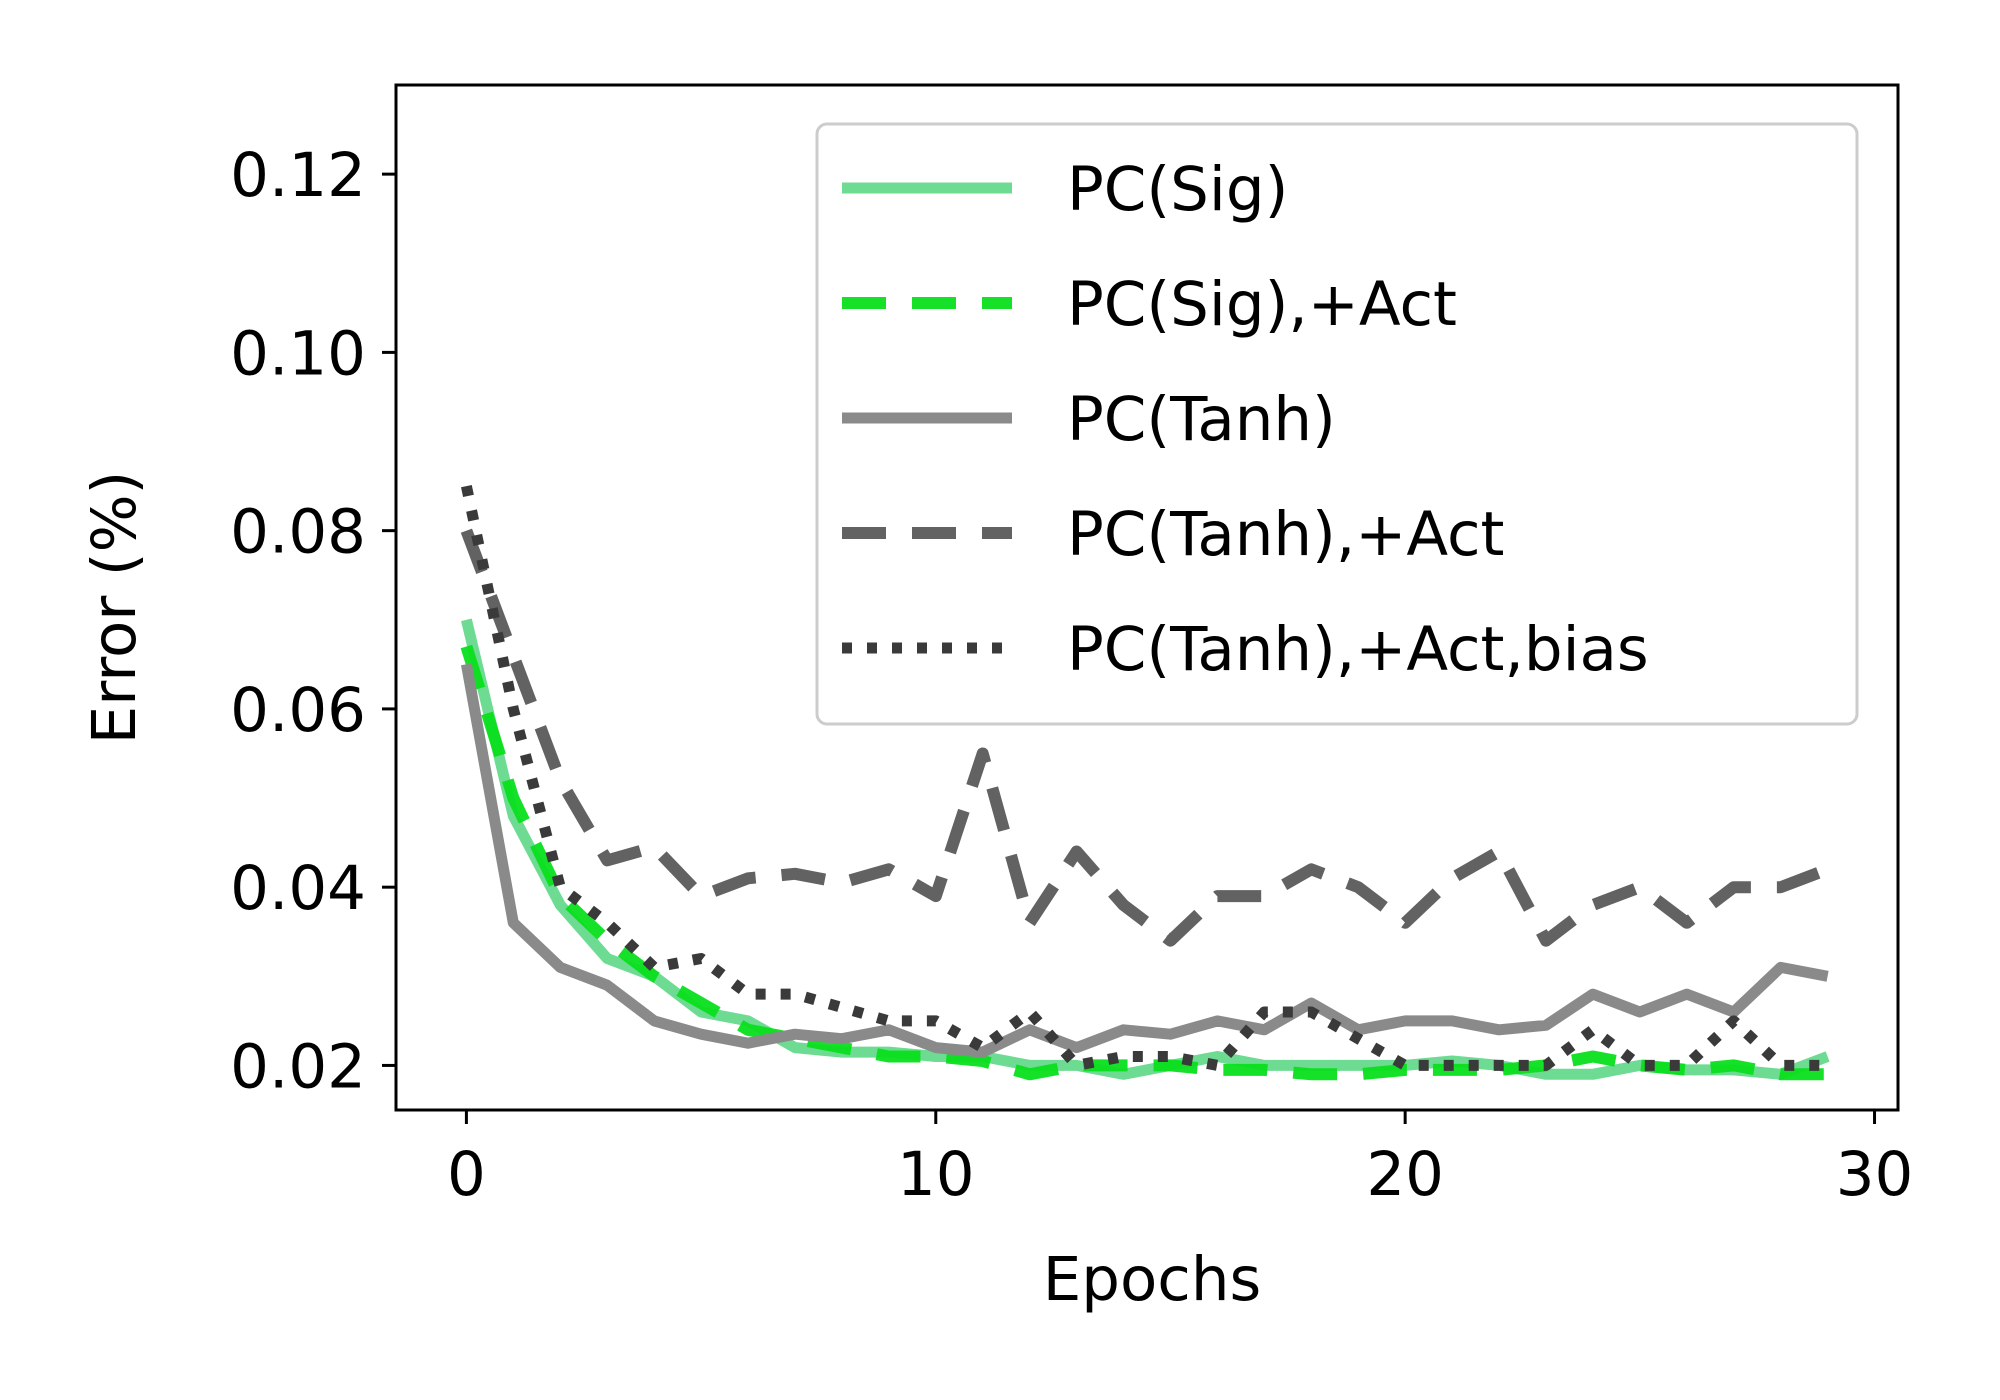 The image size is (2000, 1400). What do you see at coordinates (313, 621) in the screenshot?
I see `y-axis: 0.02 0.04 0.06 0.08 0.10 0.12` at bounding box center [313, 621].